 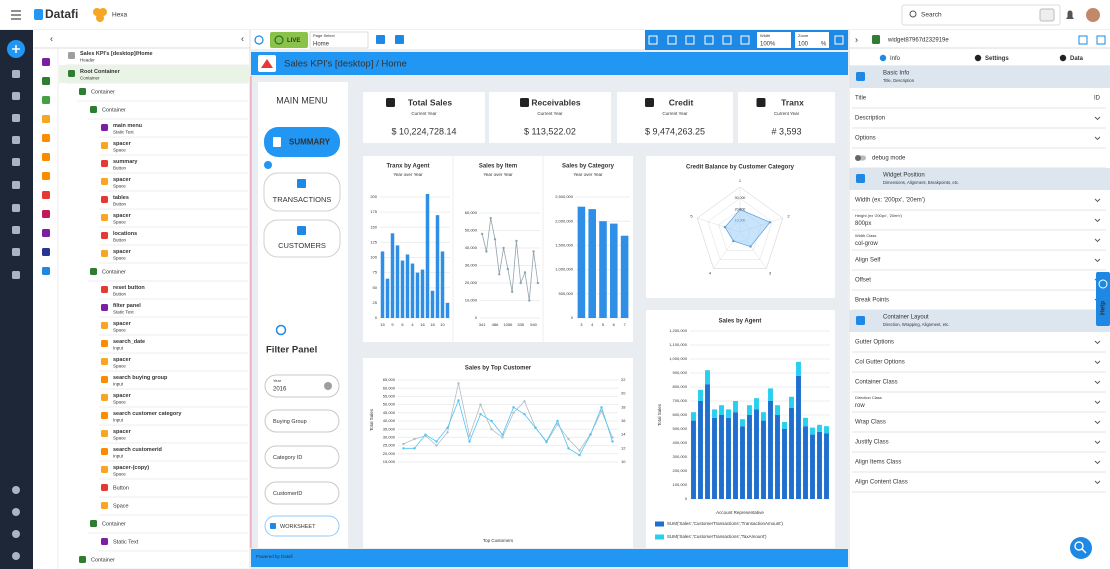 What do you see at coordinates (861, 99) in the screenshot?
I see `field-label: Title` at bounding box center [861, 99].